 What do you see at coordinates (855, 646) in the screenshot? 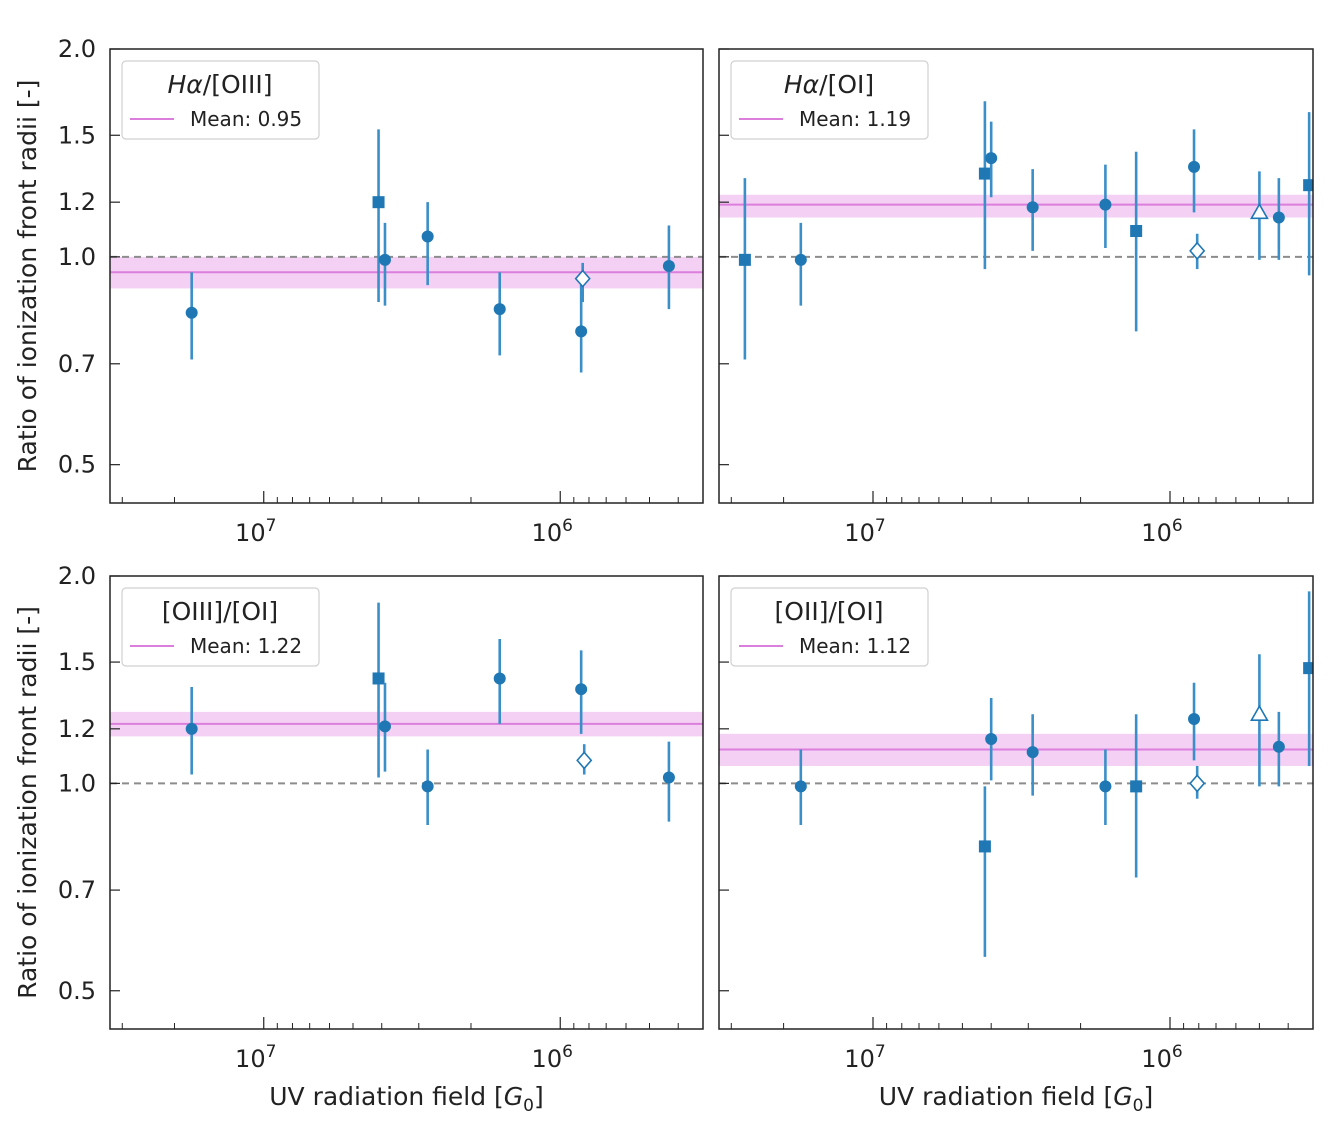
I see `legend-mean-label: Mean: 1.12` at bounding box center [855, 646].